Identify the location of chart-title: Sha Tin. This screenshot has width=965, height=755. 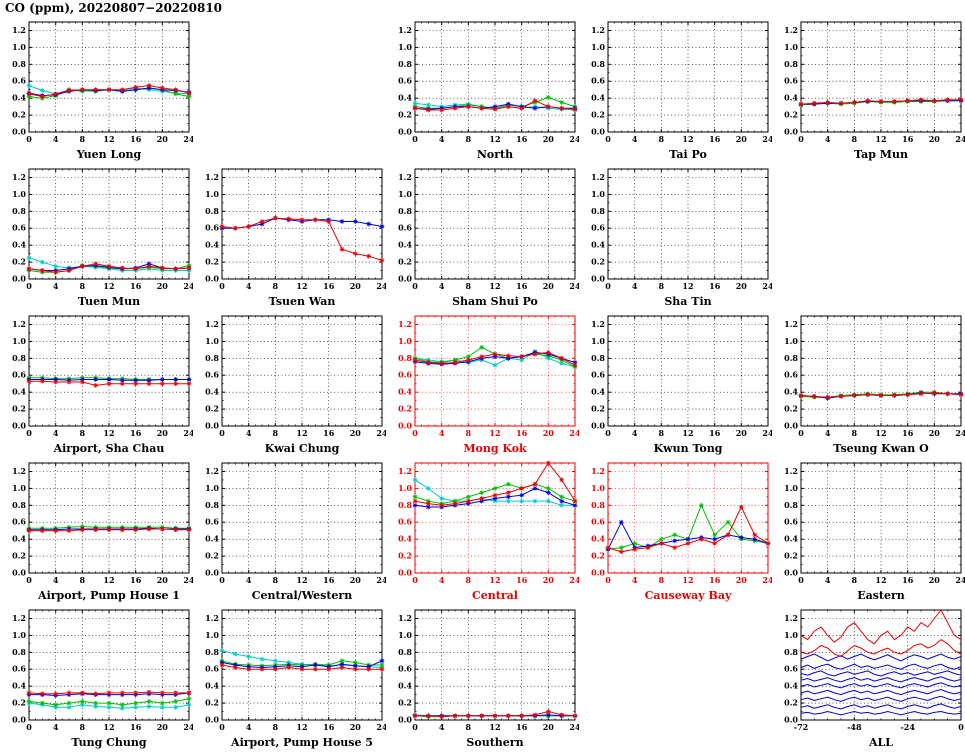
(687, 301).